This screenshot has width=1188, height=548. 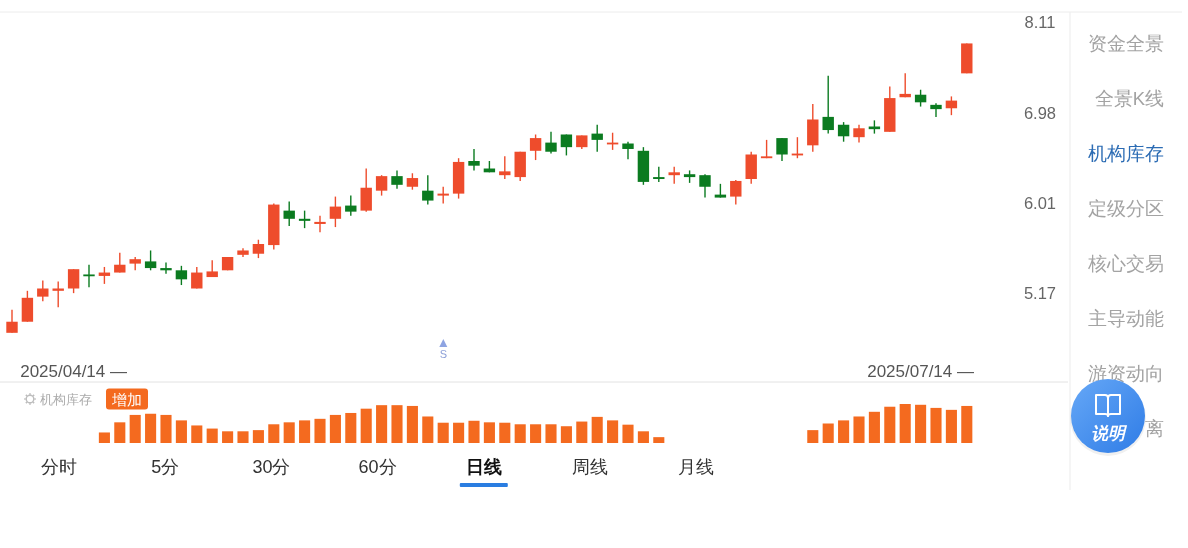 What do you see at coordinates (271, 467) in the screenshot?
I see `category-label: 30分` at bounding box center [271, 467].